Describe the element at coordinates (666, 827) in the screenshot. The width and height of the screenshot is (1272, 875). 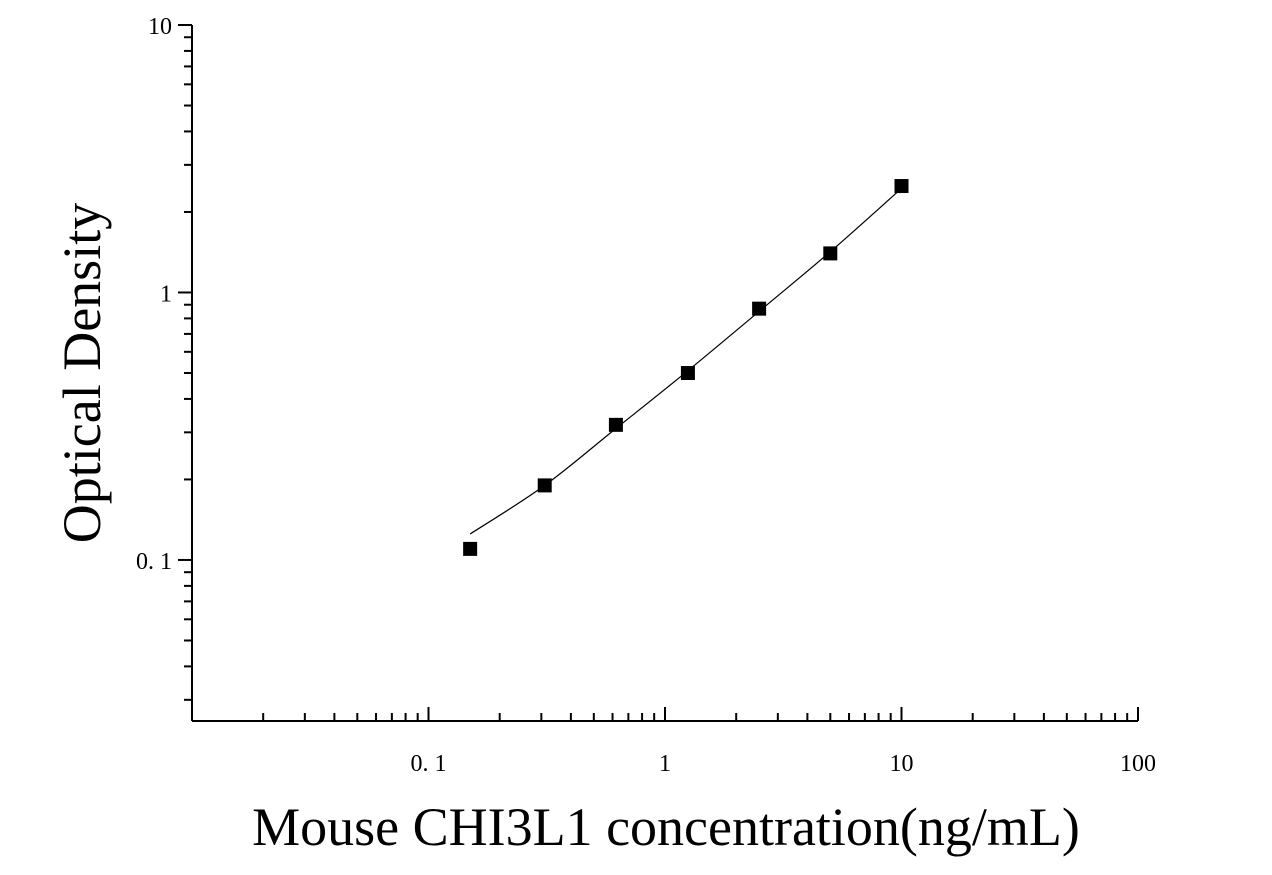
I see `x-axis-title: Mouse CHI3L1 concentration(ng/mL)` at that location.